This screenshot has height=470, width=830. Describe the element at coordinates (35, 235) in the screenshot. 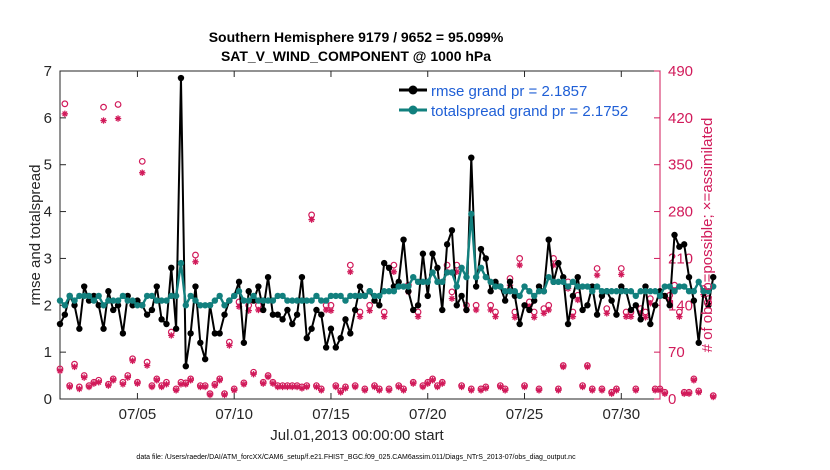

I see `y-axis-label: rmse and totalspread` at that location.